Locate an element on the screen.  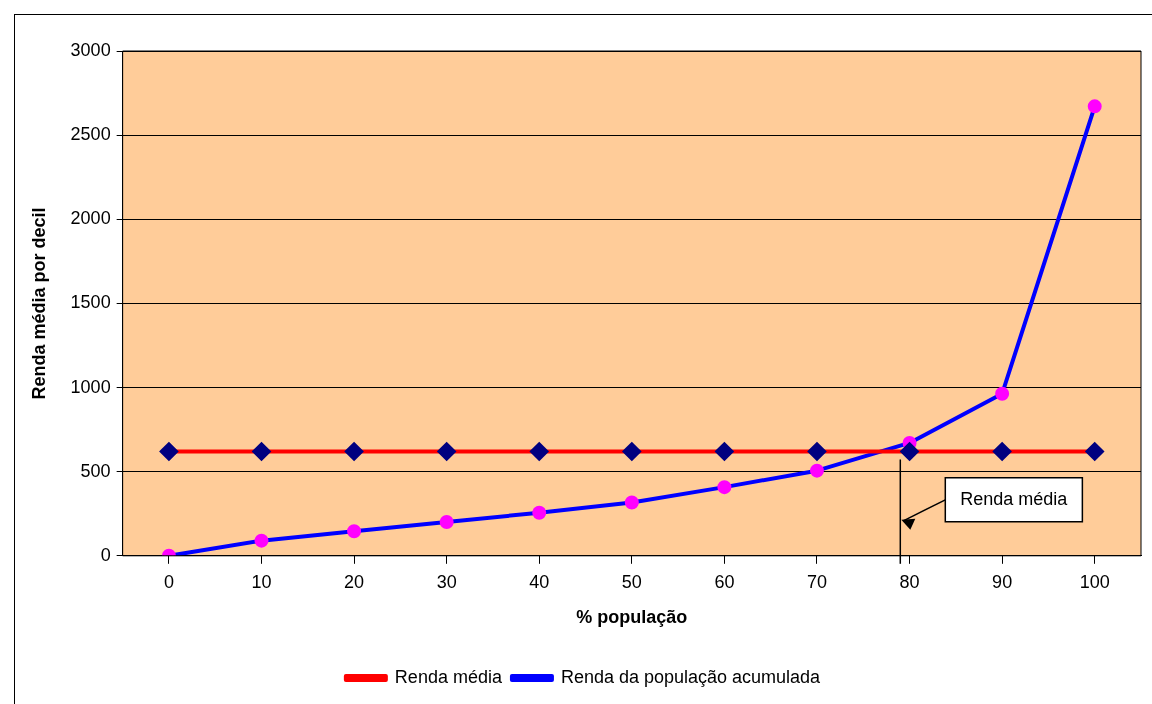
legend-label: Renda média is located at coordinates (448, 676).